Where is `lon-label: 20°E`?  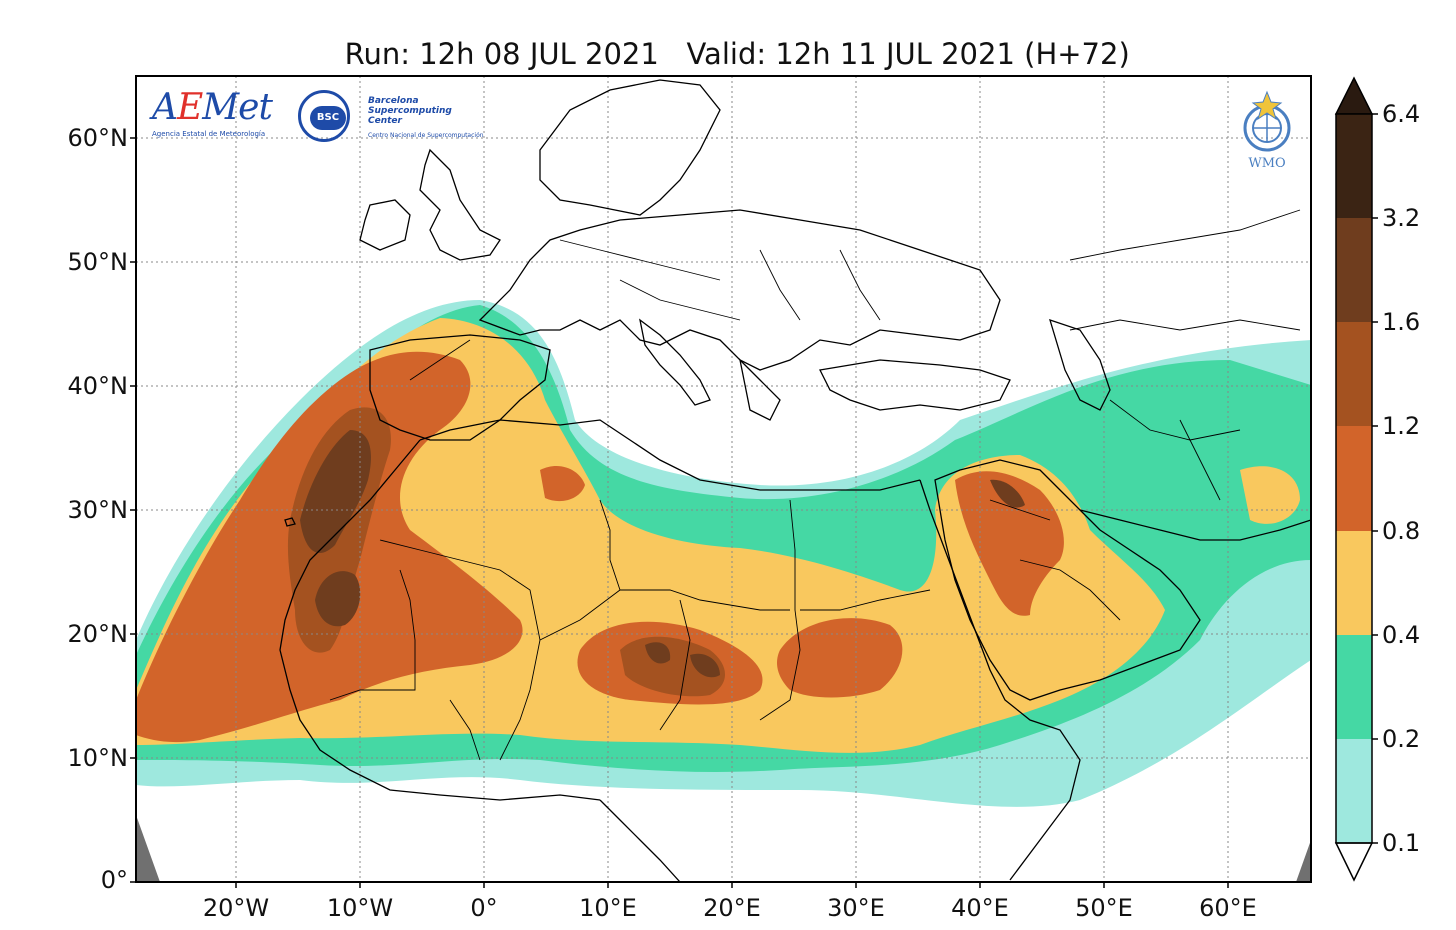
lon-label: 20°E is located at coordinates (732, 908).